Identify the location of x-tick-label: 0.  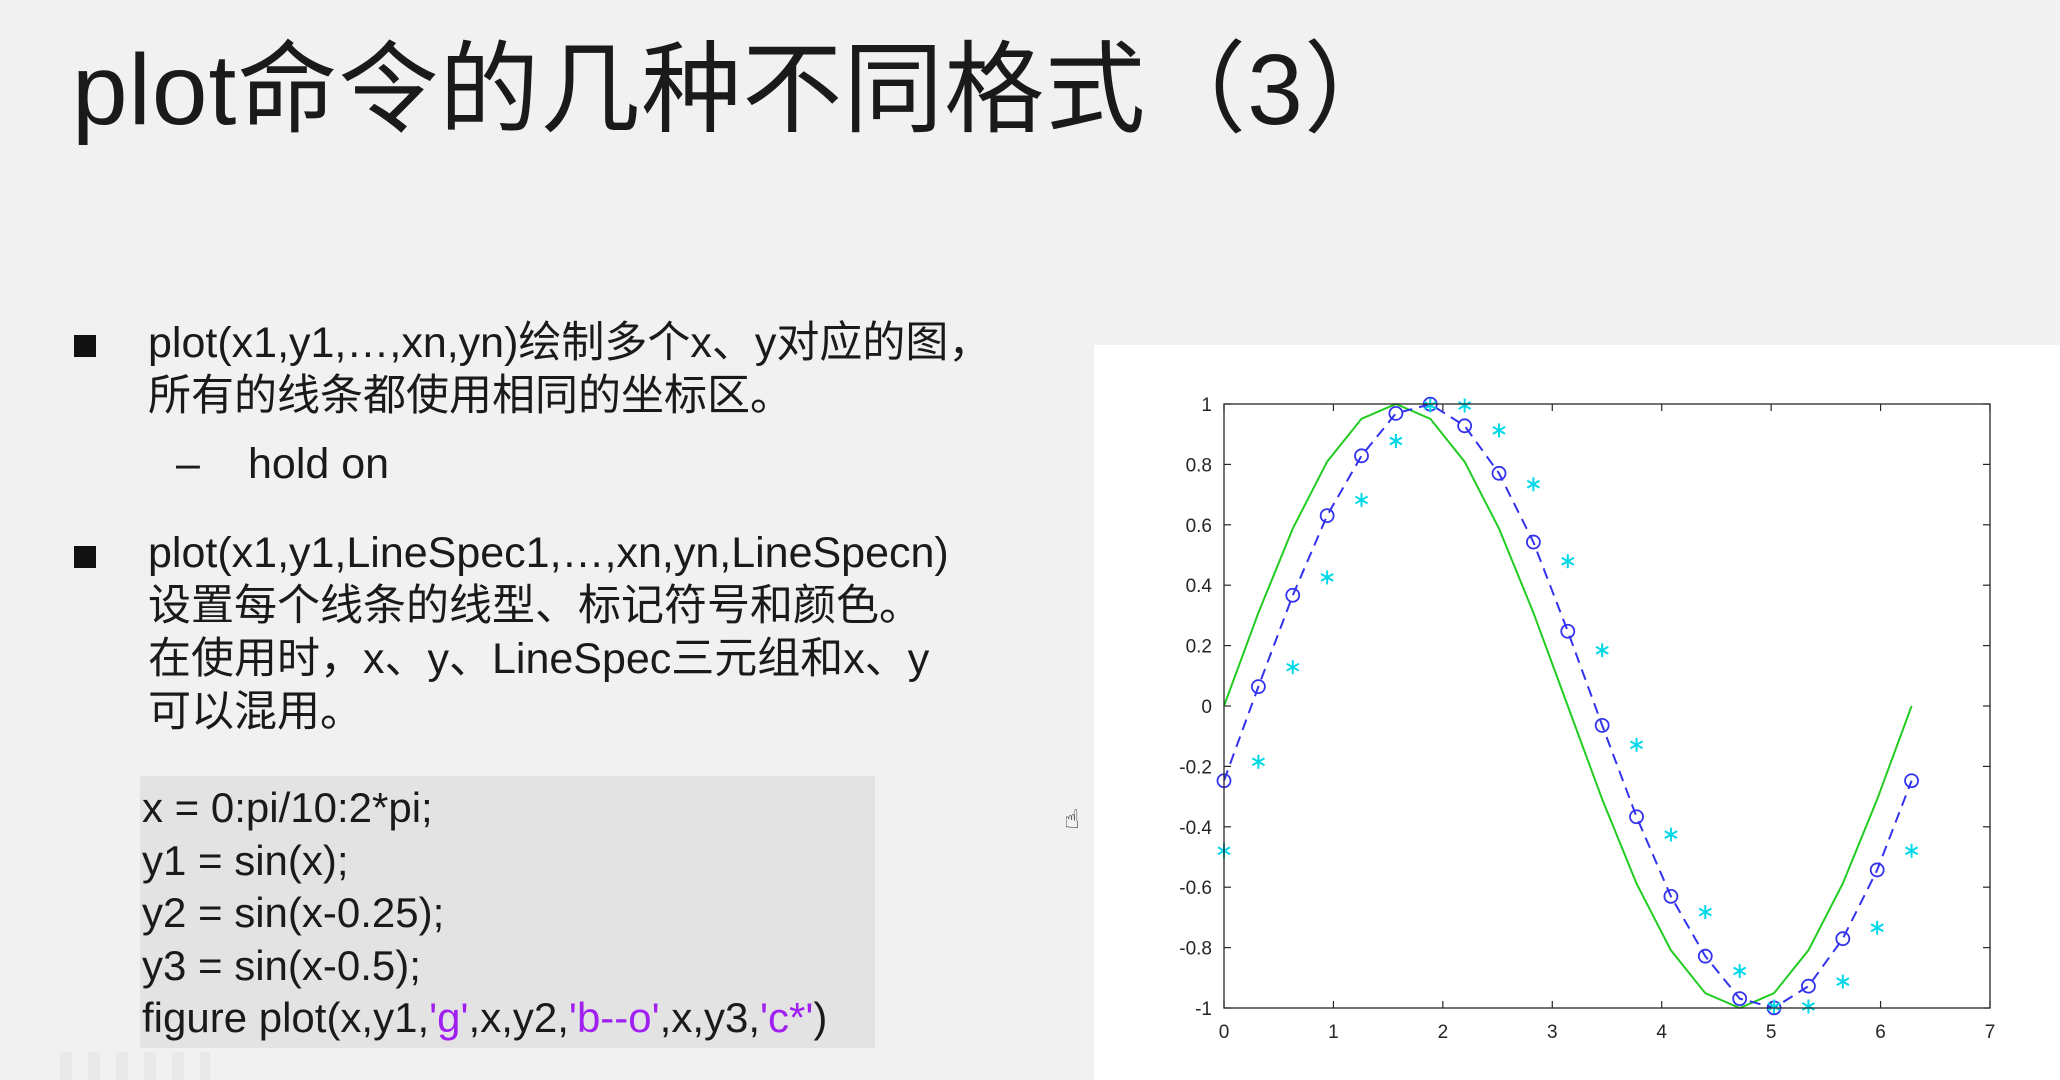
(1224, 1032).